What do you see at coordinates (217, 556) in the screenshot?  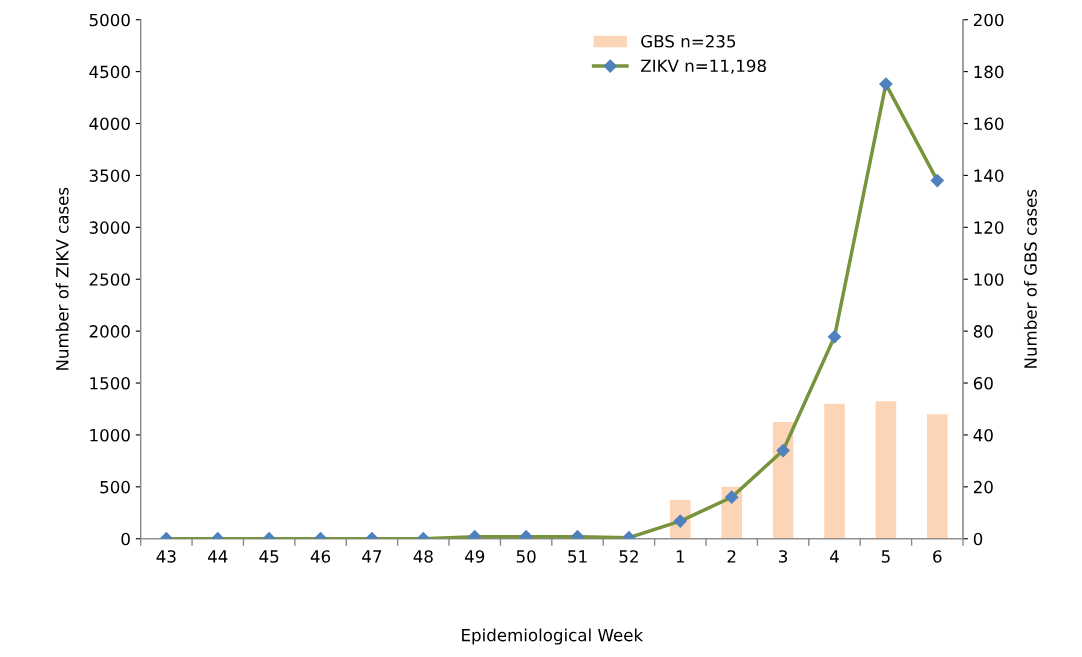 I see `x-tick-label: 44` at bounding box center [217, 556].